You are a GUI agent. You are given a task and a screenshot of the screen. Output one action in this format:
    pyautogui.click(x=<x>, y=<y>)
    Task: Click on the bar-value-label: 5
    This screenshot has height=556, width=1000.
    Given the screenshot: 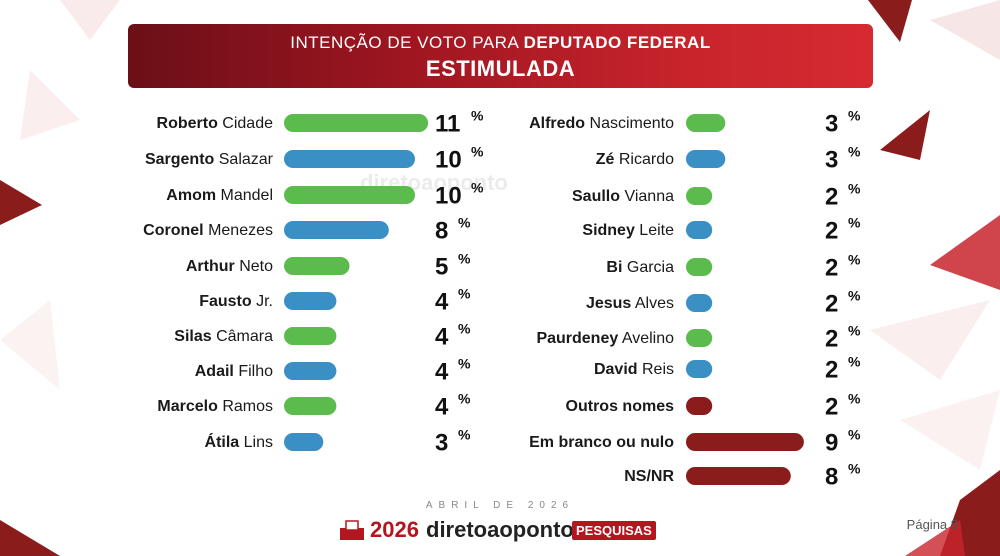 What is the action you would take?
    pyautogui.click(x=441, y=266)
    